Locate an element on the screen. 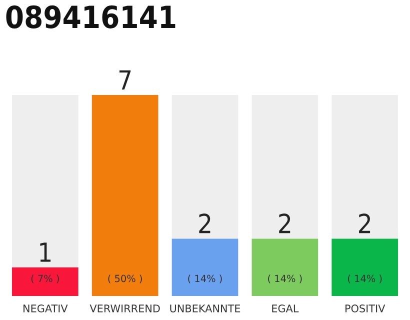  x-tick-label: EGAL is located at coordinates (285, 308).